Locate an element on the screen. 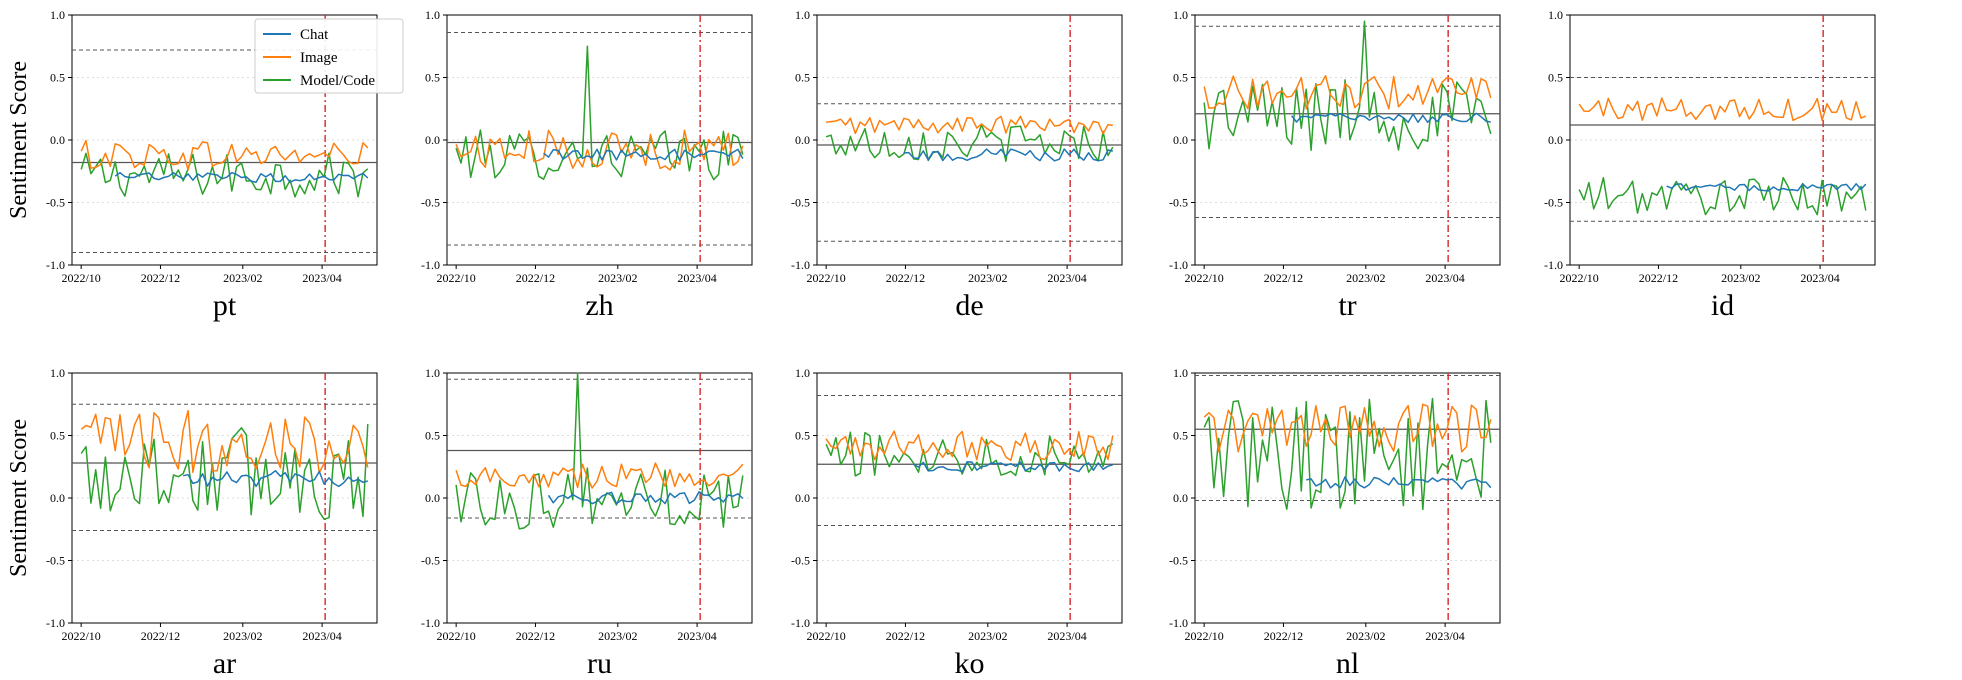 Image resolution: width=1962 pixels, height=680 pixels. panel-title: ko is located at coordinates (970, 661).